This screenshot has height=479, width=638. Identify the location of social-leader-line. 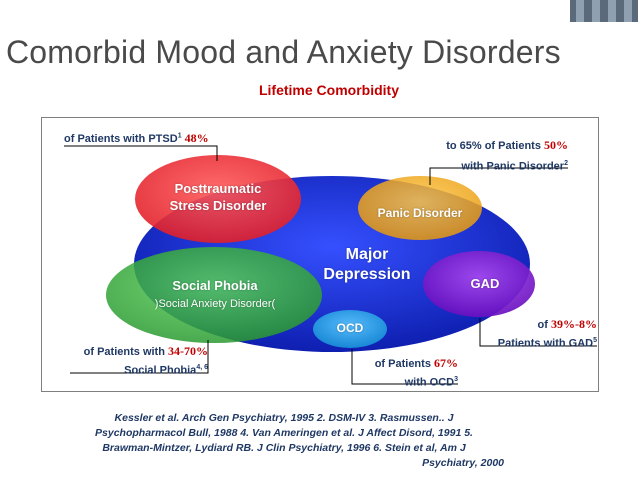
(139, 357).